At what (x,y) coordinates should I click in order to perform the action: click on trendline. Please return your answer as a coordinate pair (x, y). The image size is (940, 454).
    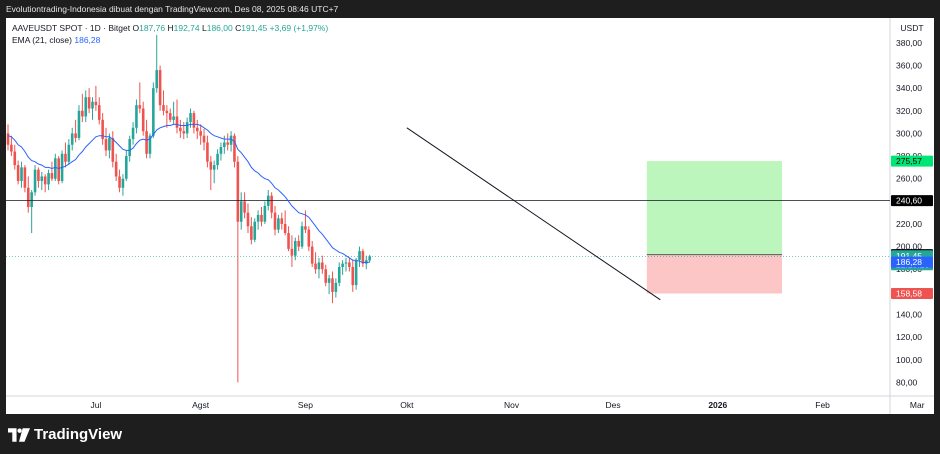
    Looking at the image, I should click on (533, 214).